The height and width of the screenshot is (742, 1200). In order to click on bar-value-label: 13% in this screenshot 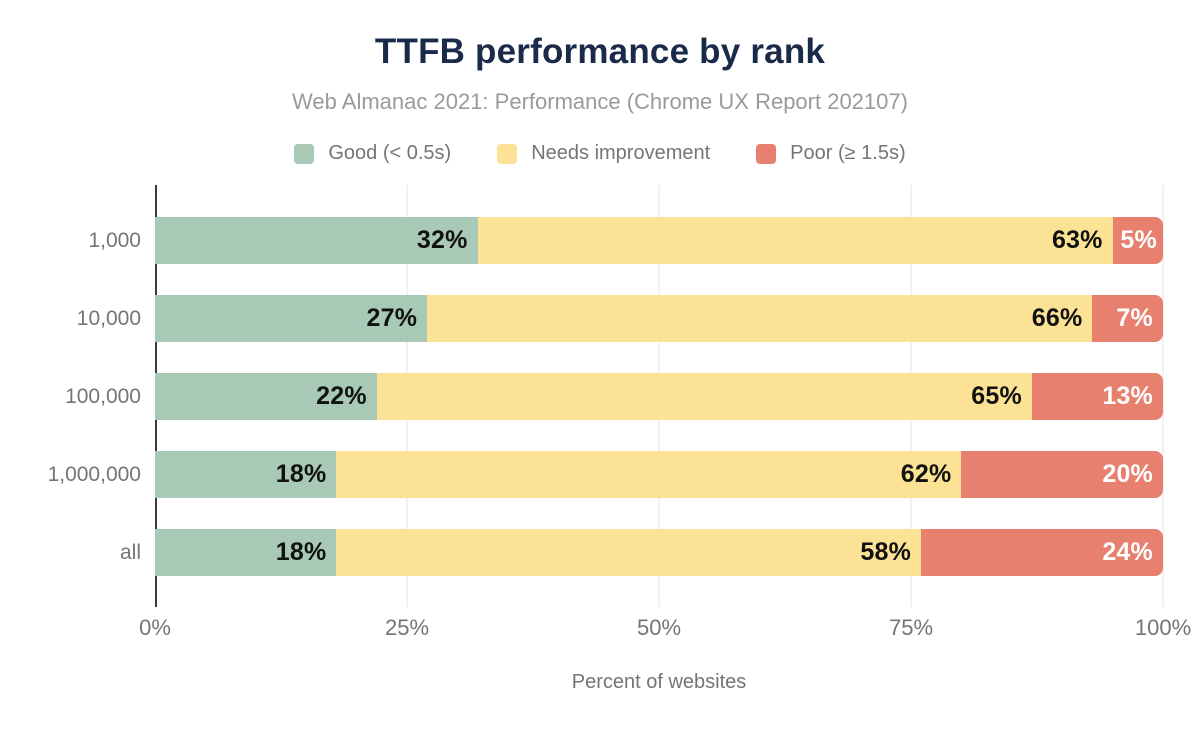, I will do `click(1127, 396)`.